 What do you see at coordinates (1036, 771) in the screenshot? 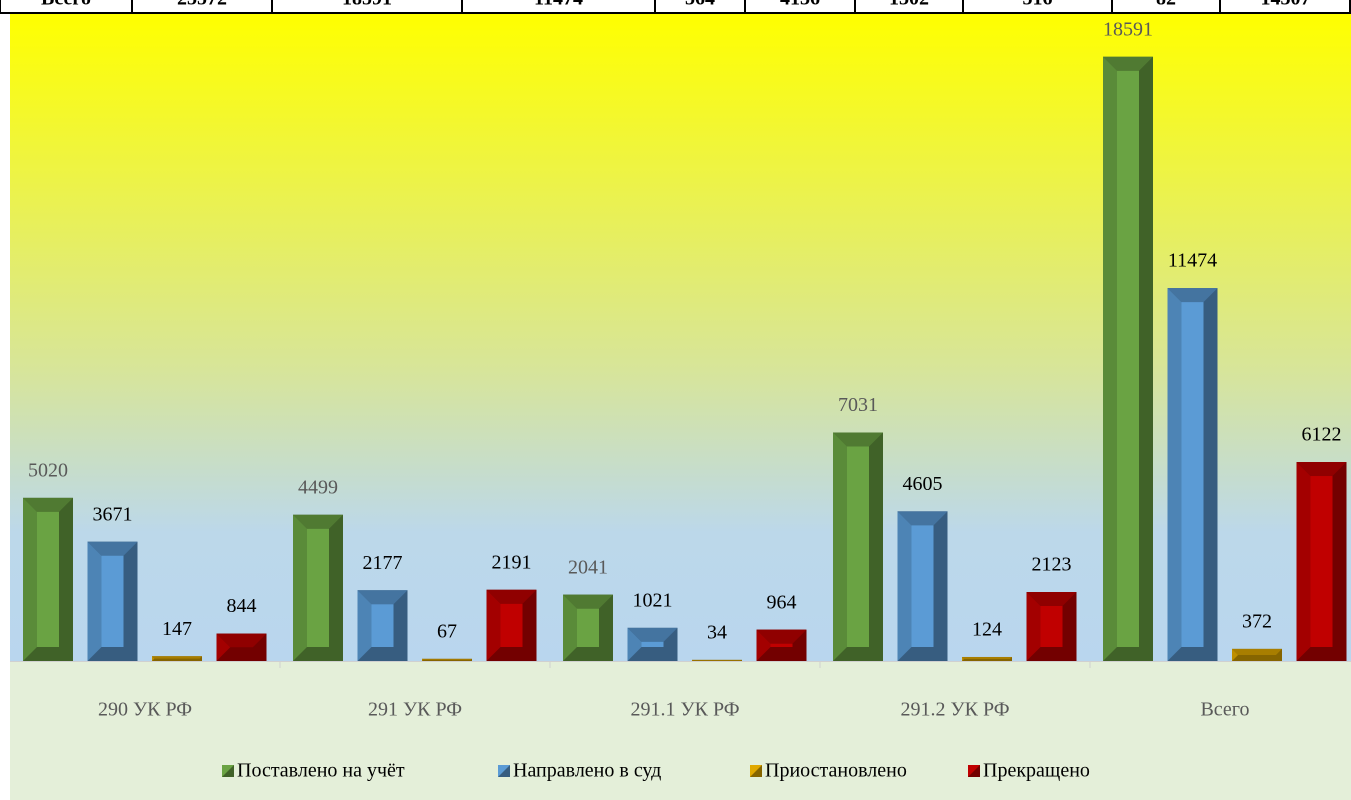
I see `legend-label: Прекращено` at bounding box center [1036, 771].